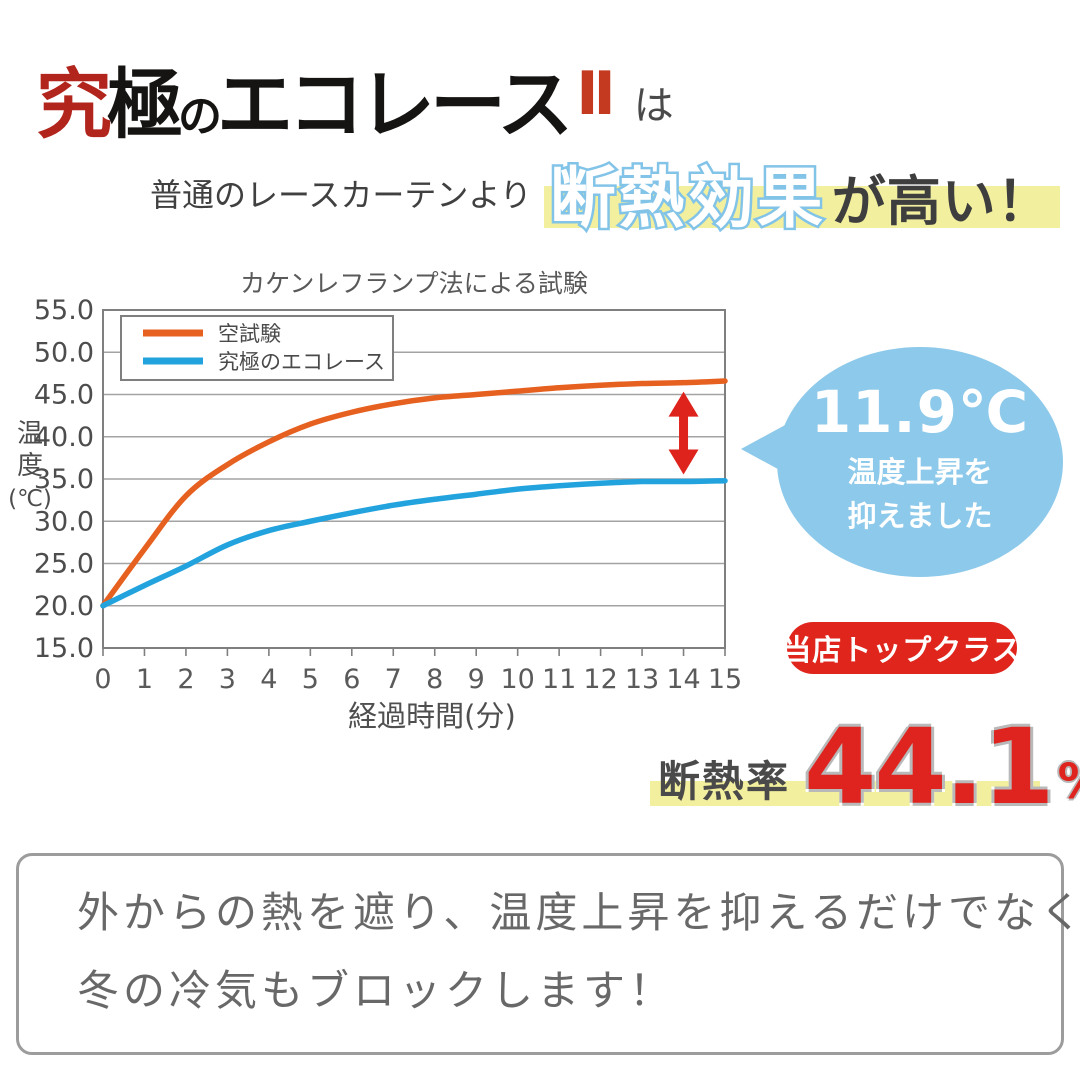  What do you see at coordinates (64, 521) in the screenshot?
I see `y-tick-label: 30.0` at bounding box center [64, 521].